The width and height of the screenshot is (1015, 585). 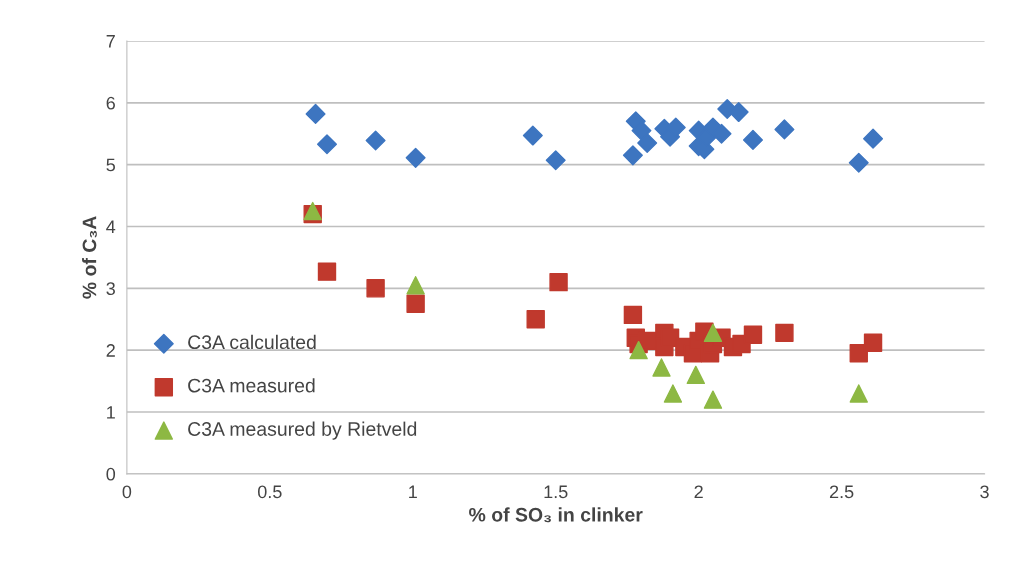 I want to click on y-tick-label: 3, so click(x=110, y=289).